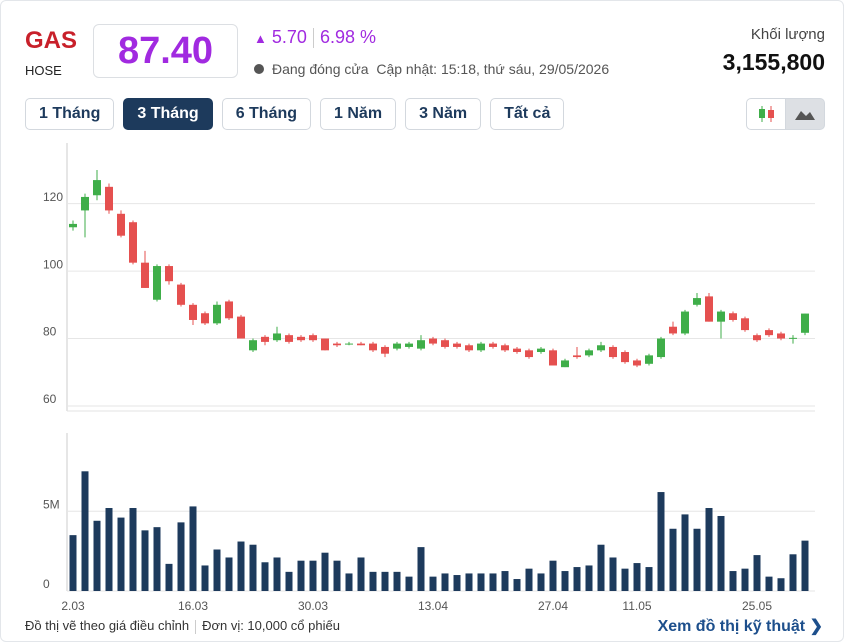 The image size is (844, 642). I want to click on note: Đồ thị vẽ theo giá điều chỉnh, so click(107, 625).